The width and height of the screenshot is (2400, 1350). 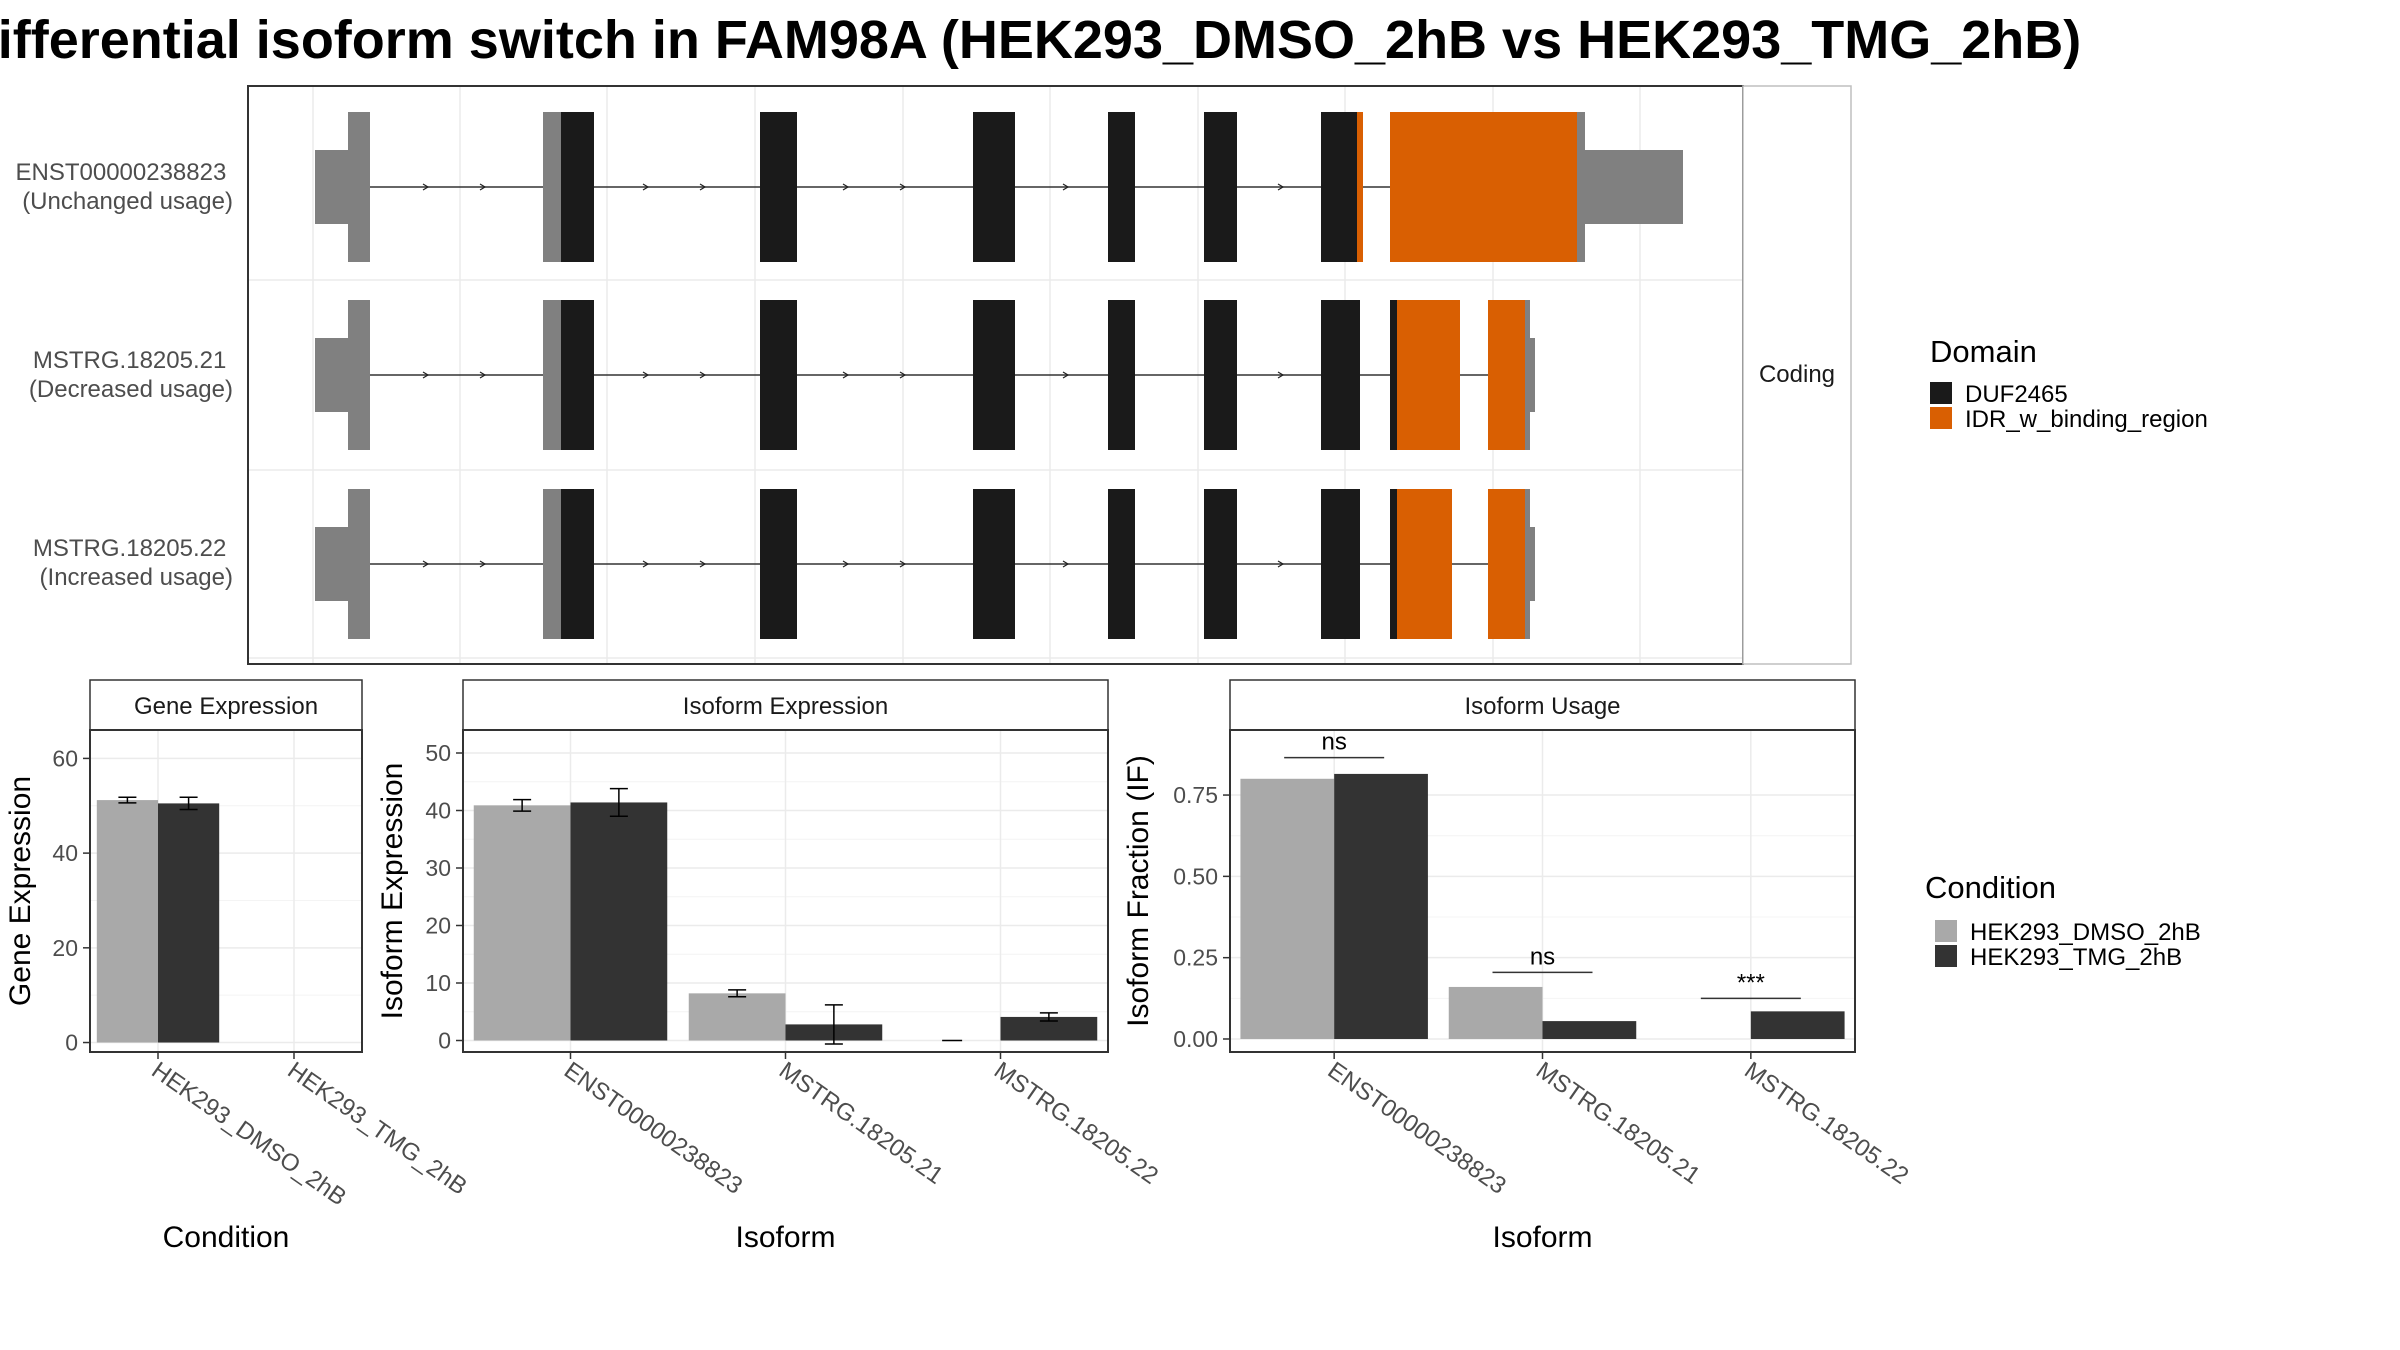 What do you see at coordinates (65, 758) in the screenshot?
I see `y-tick-label: 60` at bounding box center [65, 758].